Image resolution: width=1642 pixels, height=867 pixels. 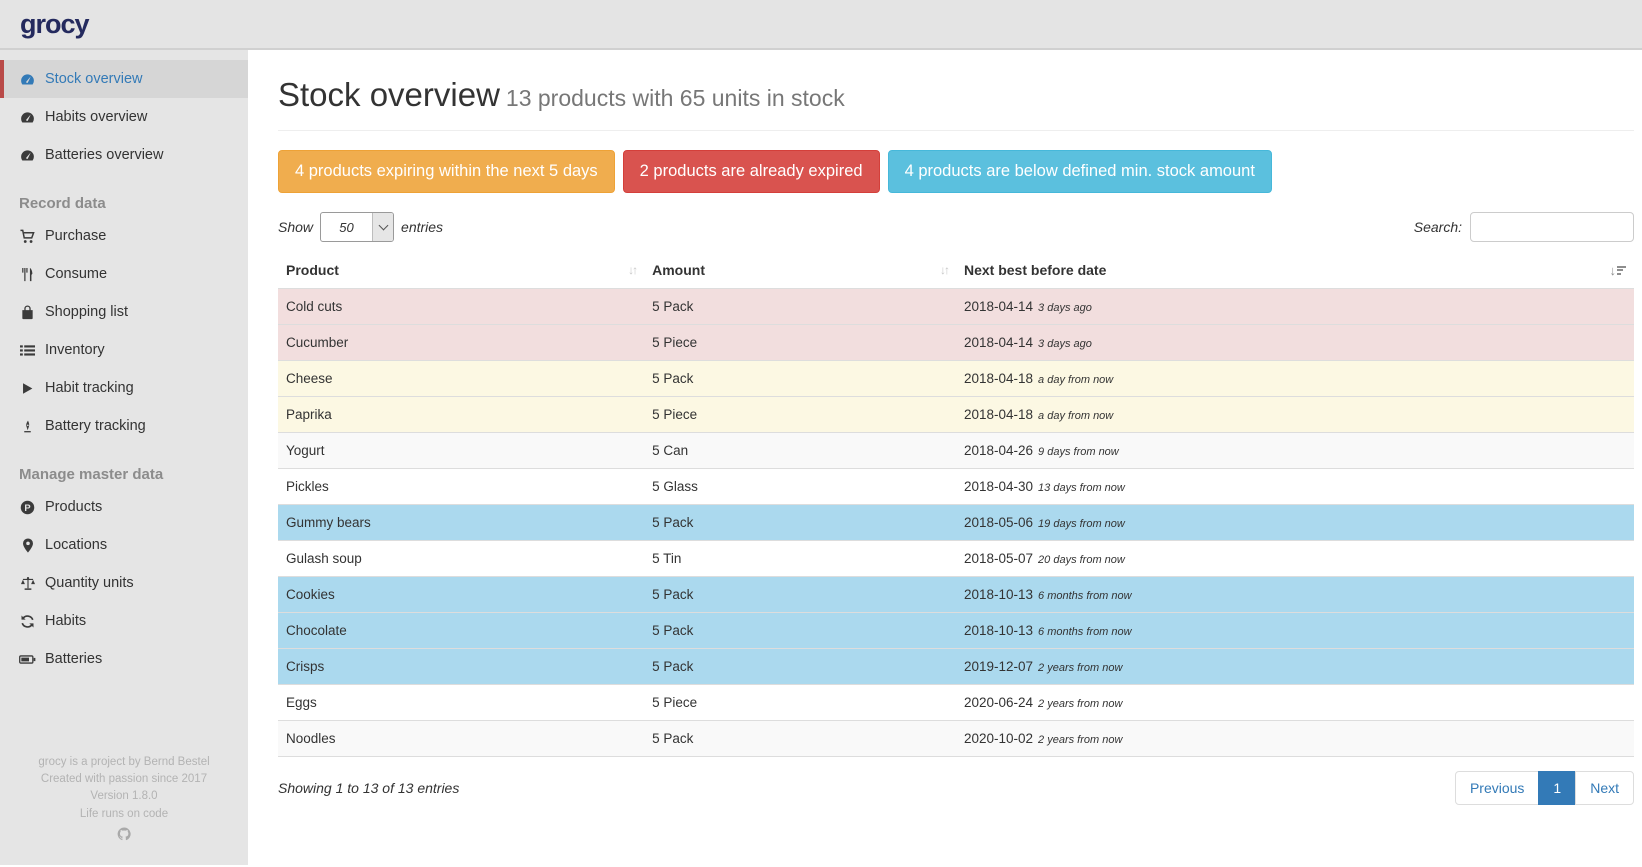 I want to click on footer-line: Life runs on code, so click(x=124, y=813).